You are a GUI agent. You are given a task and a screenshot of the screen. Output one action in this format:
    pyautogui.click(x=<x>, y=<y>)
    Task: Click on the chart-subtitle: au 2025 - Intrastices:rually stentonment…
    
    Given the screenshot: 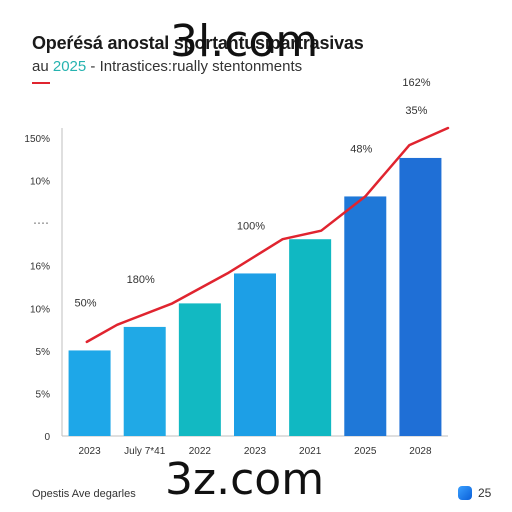 What is the action you would take?
    pyautogui.click(x=167, y=66)
    